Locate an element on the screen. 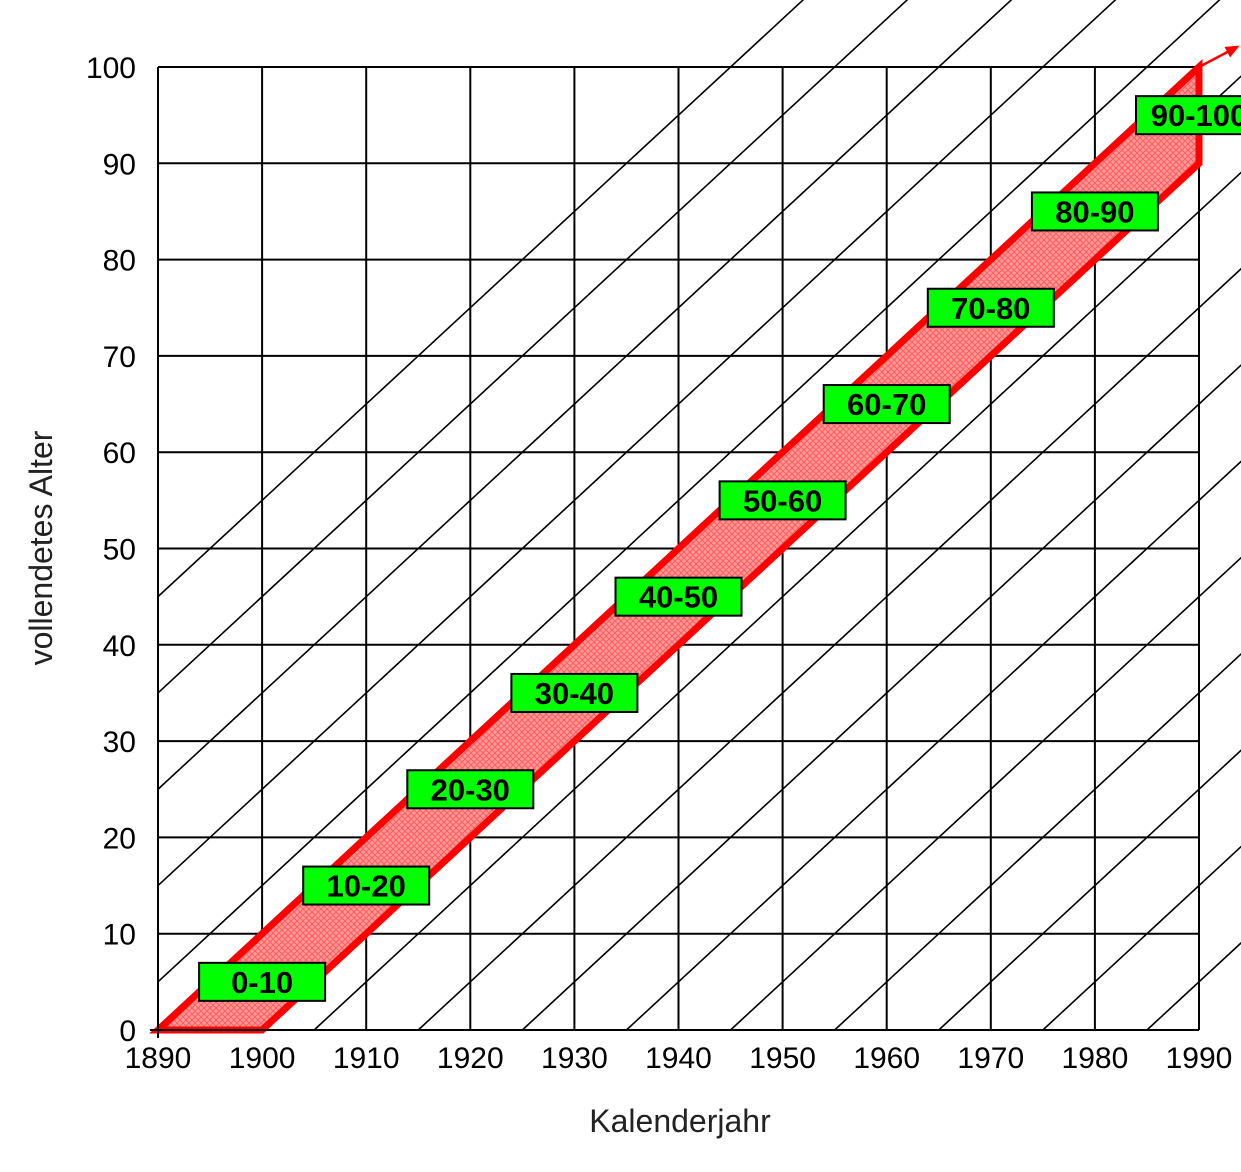 The image size is (1241, 1172). age-group-label-text: 10-20 is located at coordinates (366, 886).